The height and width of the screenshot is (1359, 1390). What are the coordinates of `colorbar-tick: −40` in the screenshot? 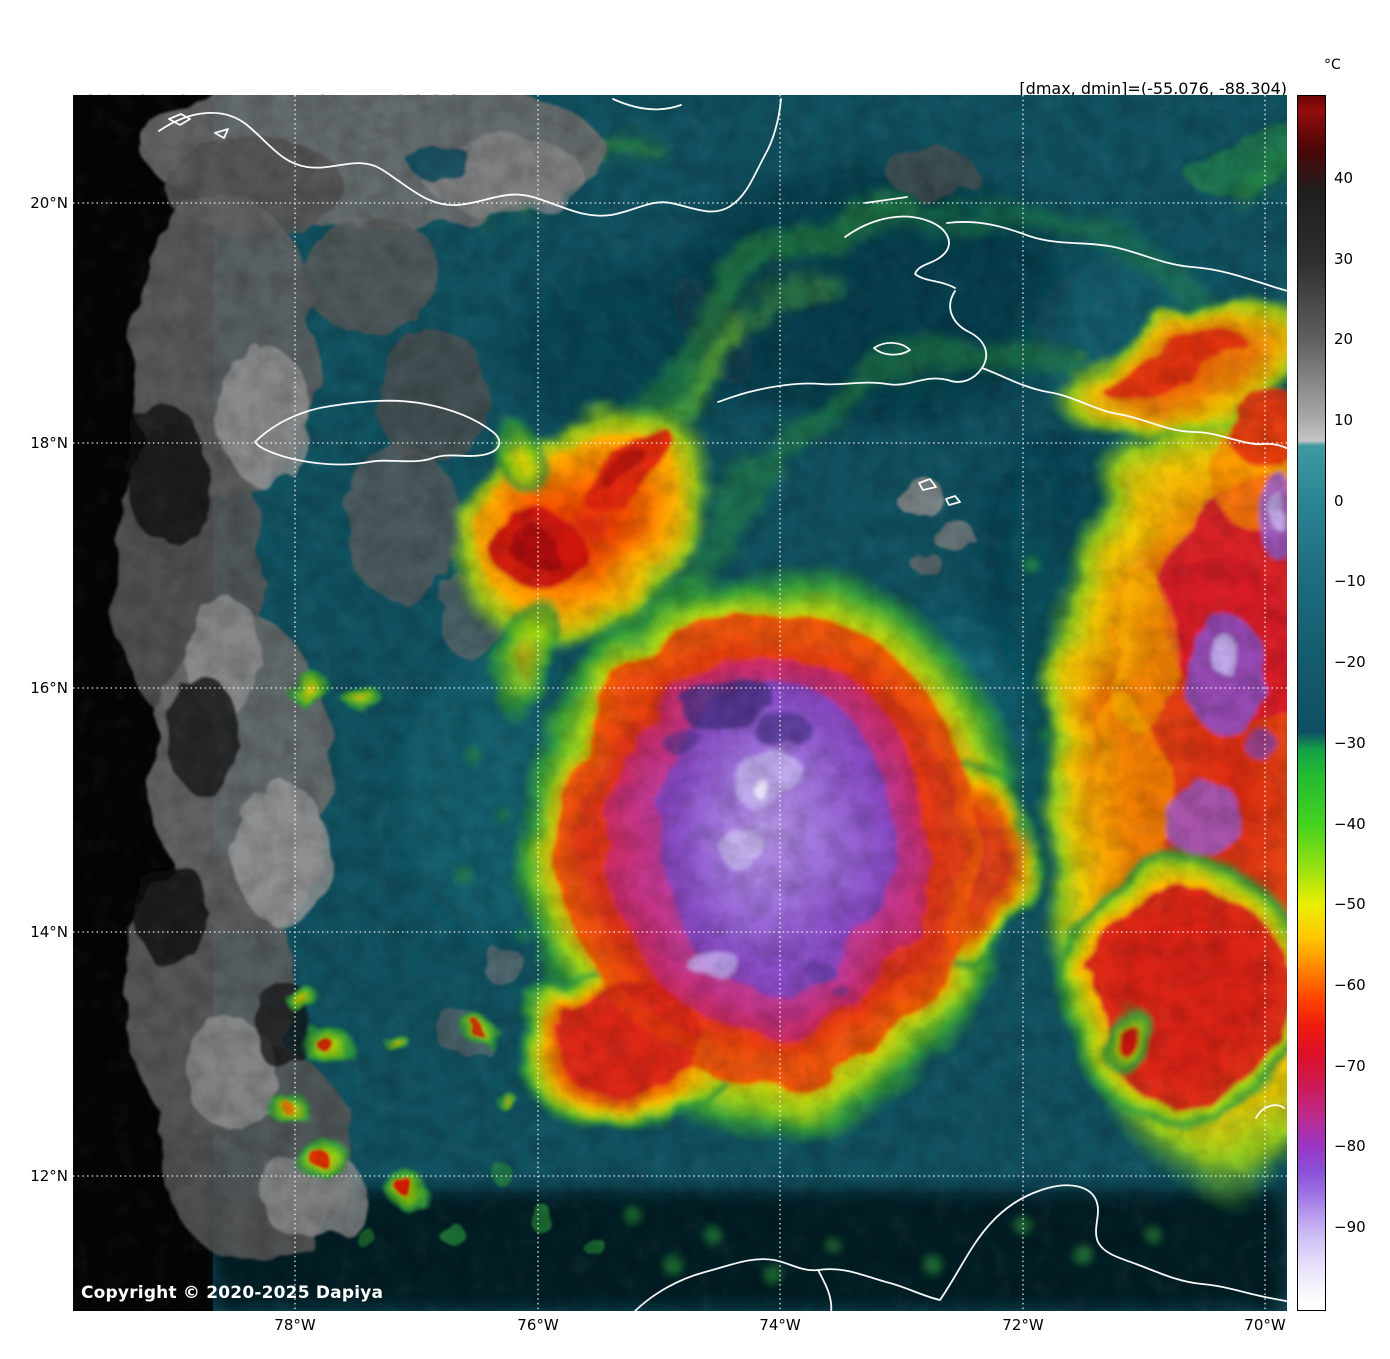 It's located at (1350, 824).